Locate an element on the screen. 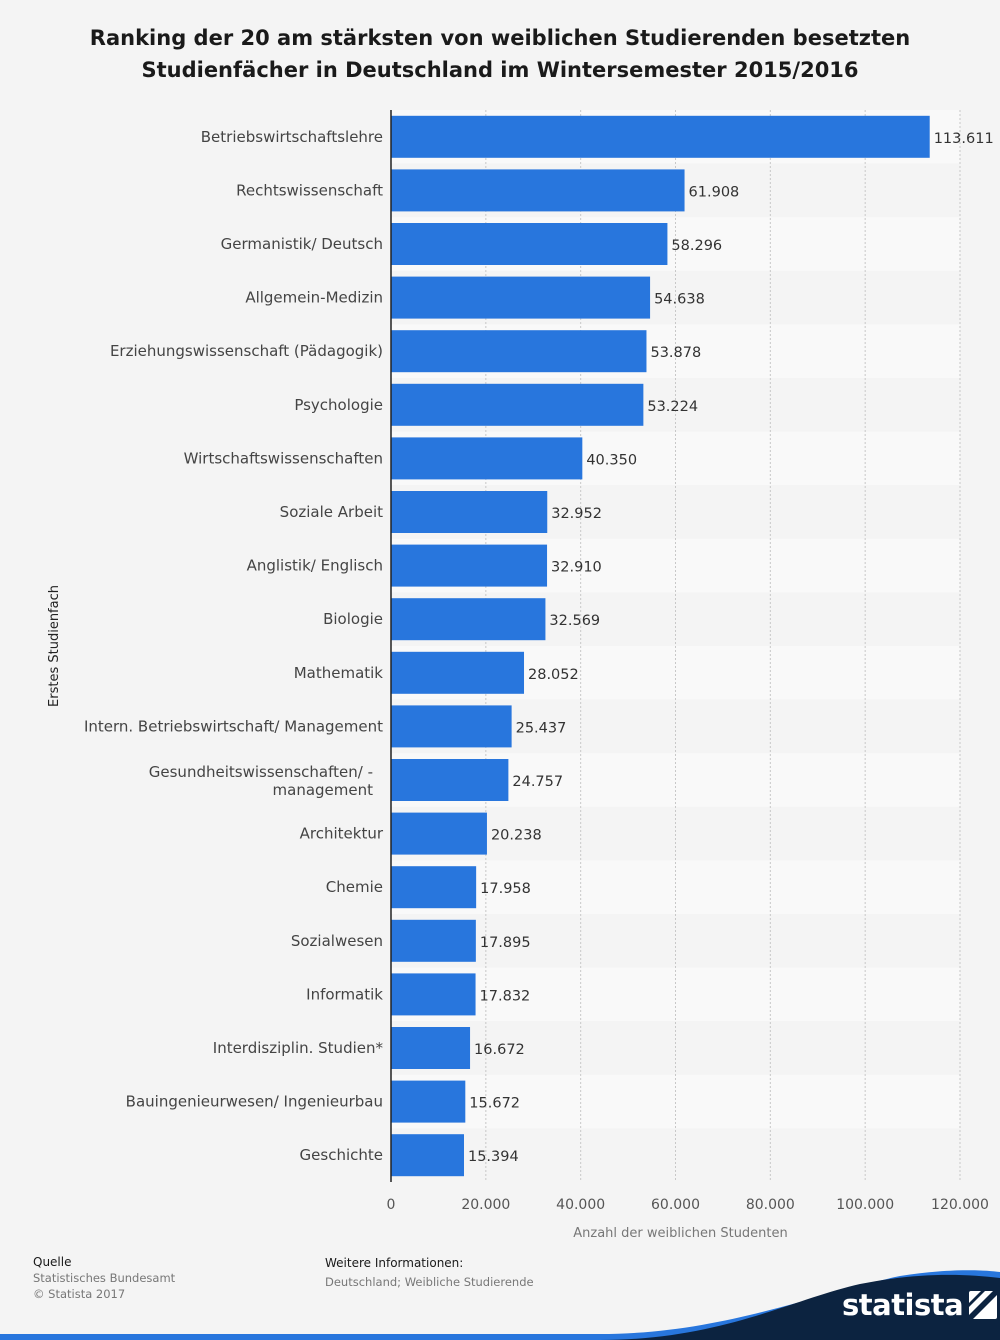  category-label: Biologie is located at coordinates (353, 619).